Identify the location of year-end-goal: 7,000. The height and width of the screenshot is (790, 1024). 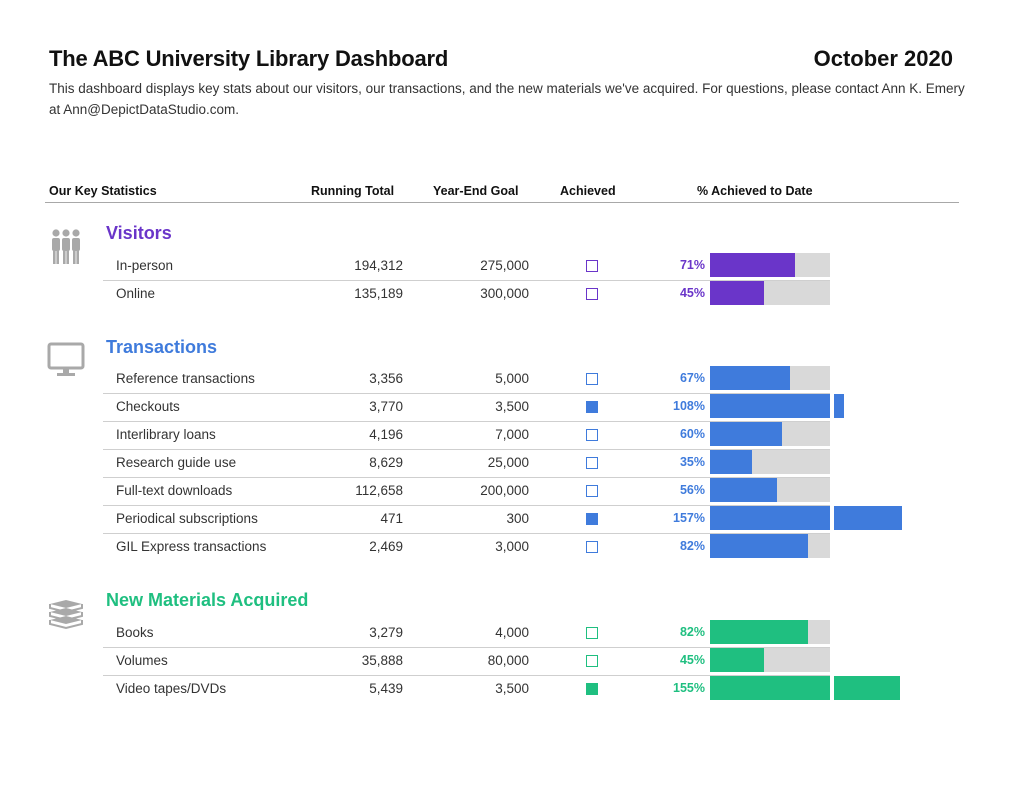
(512, 434).